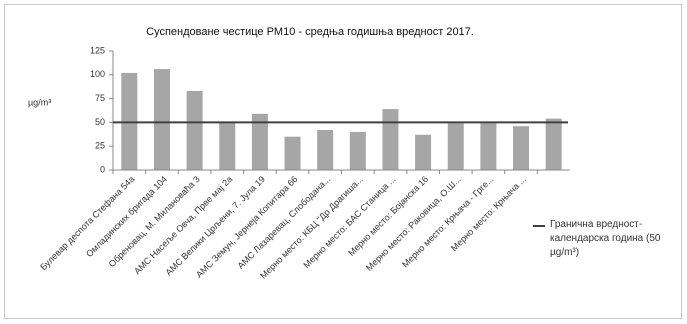  Describe the element at coordinates (100, 98) in the screenshot. I see `y-tick-label: 75` at that location.